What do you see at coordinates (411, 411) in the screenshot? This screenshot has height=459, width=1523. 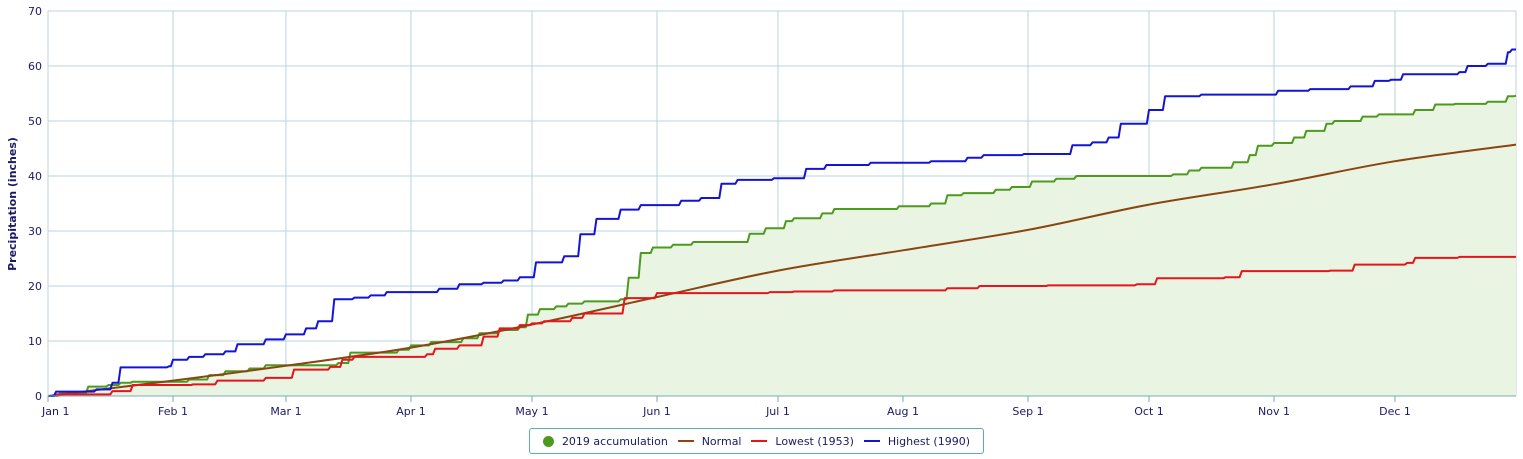 I see `x-tick-label: Apr 1` at bounding box center [411, 411].